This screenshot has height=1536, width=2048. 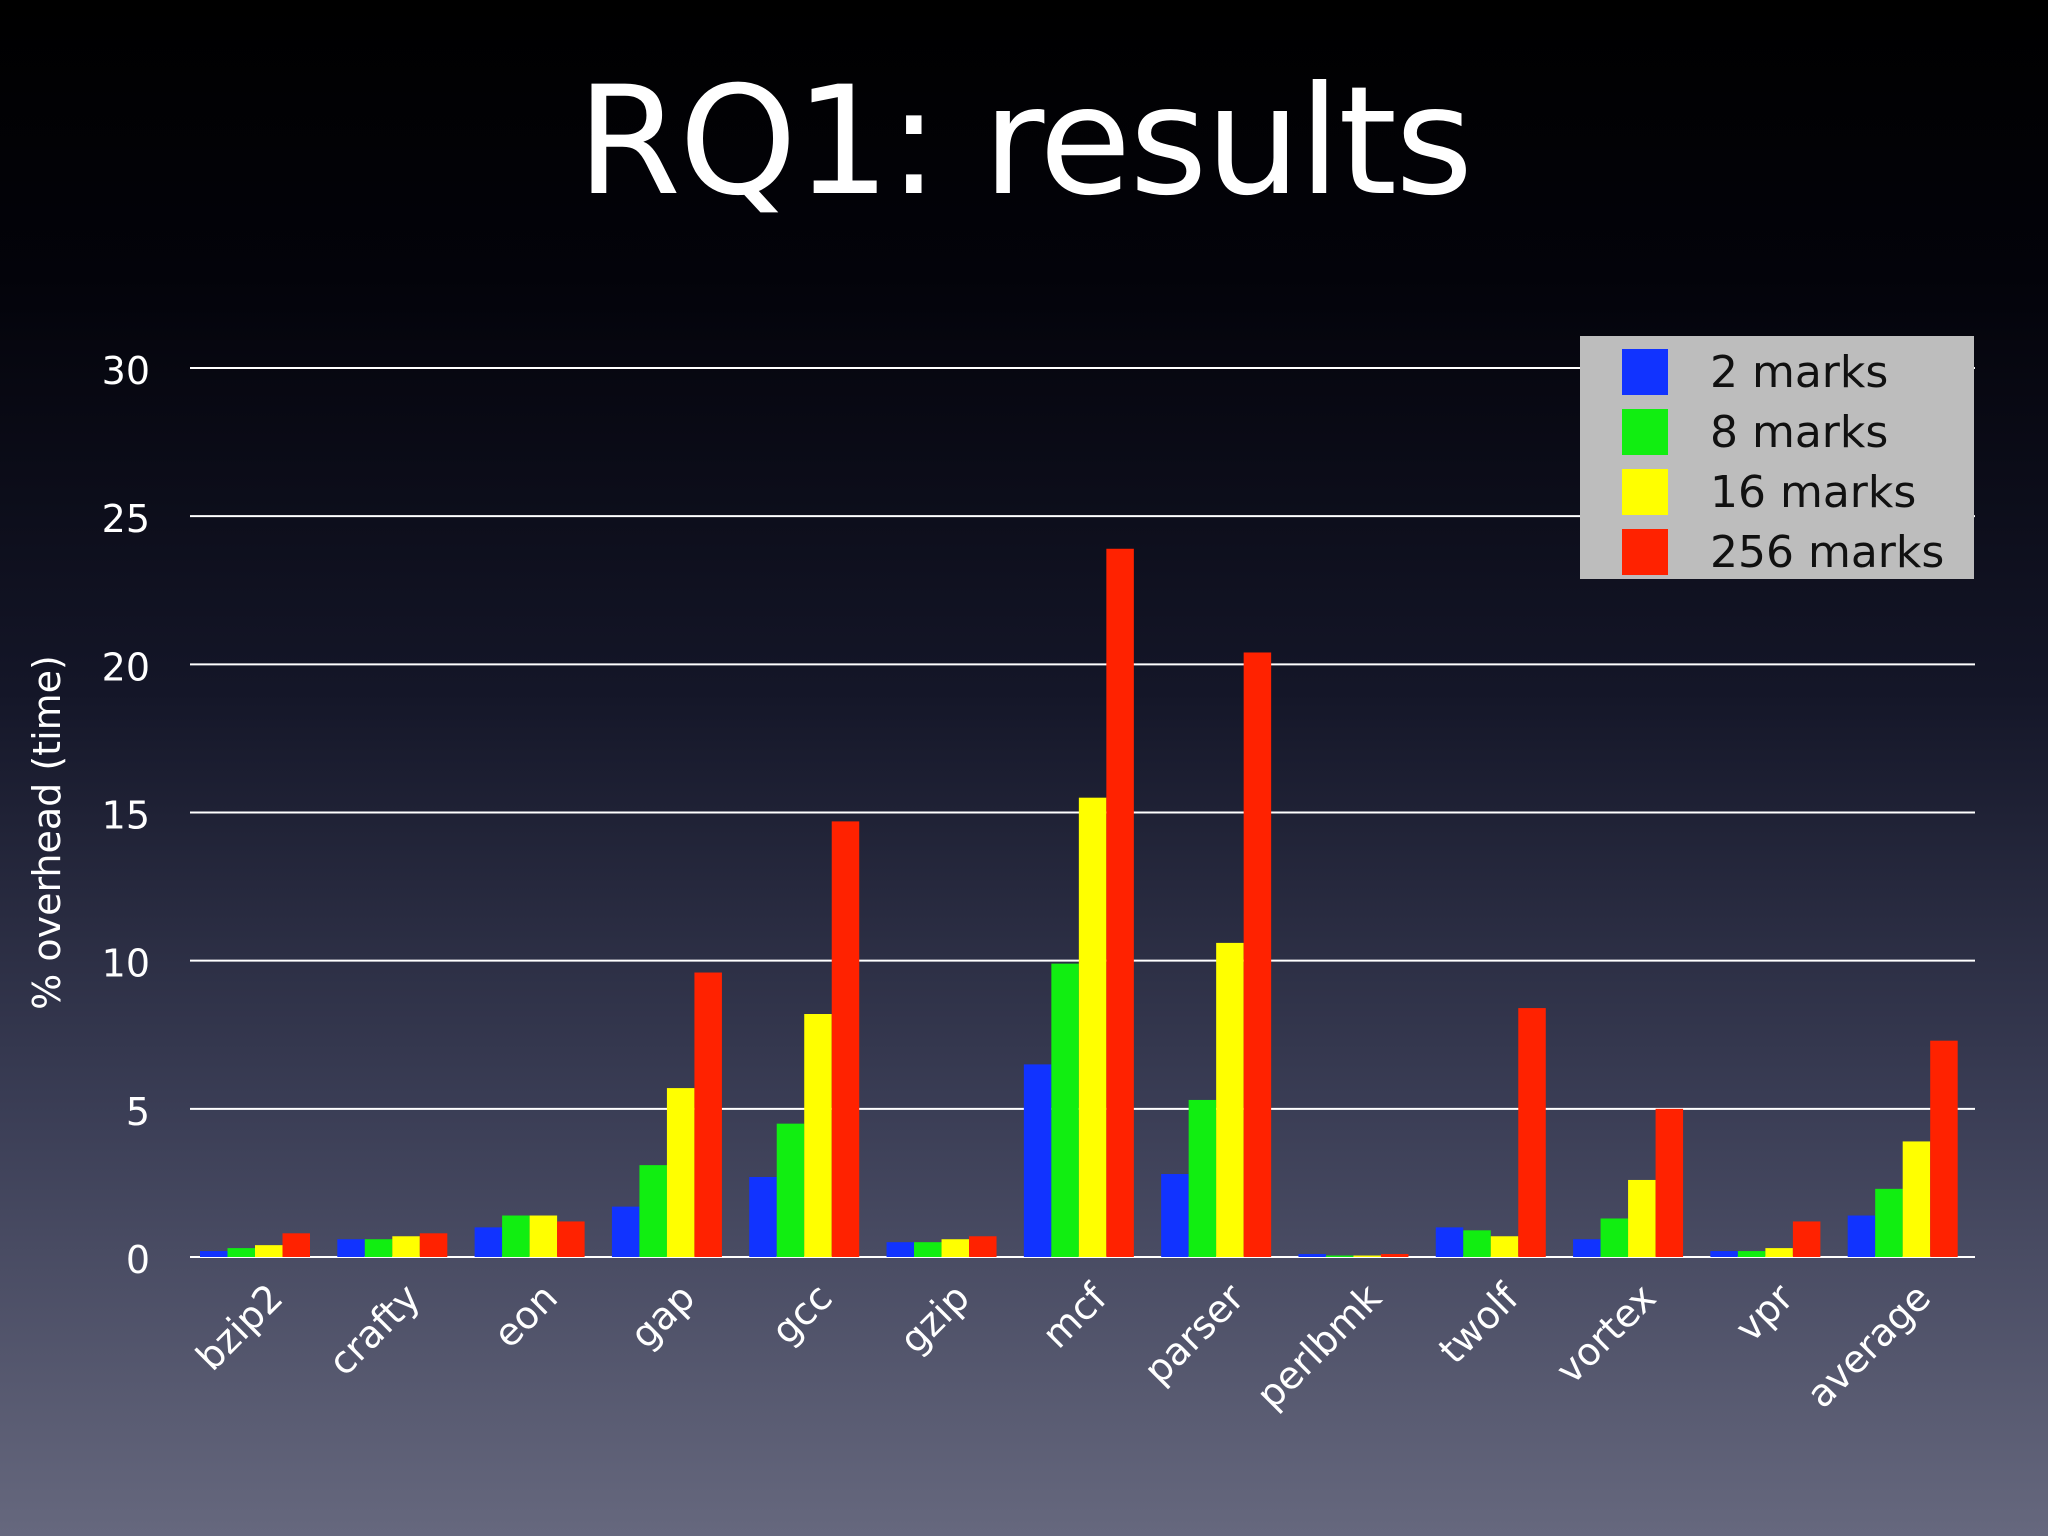 What do you see at coordinates (1312, 1255) in the screenshot?
I see `bar-perlbmk-2-marks` at bounding box center [1312, 1255].